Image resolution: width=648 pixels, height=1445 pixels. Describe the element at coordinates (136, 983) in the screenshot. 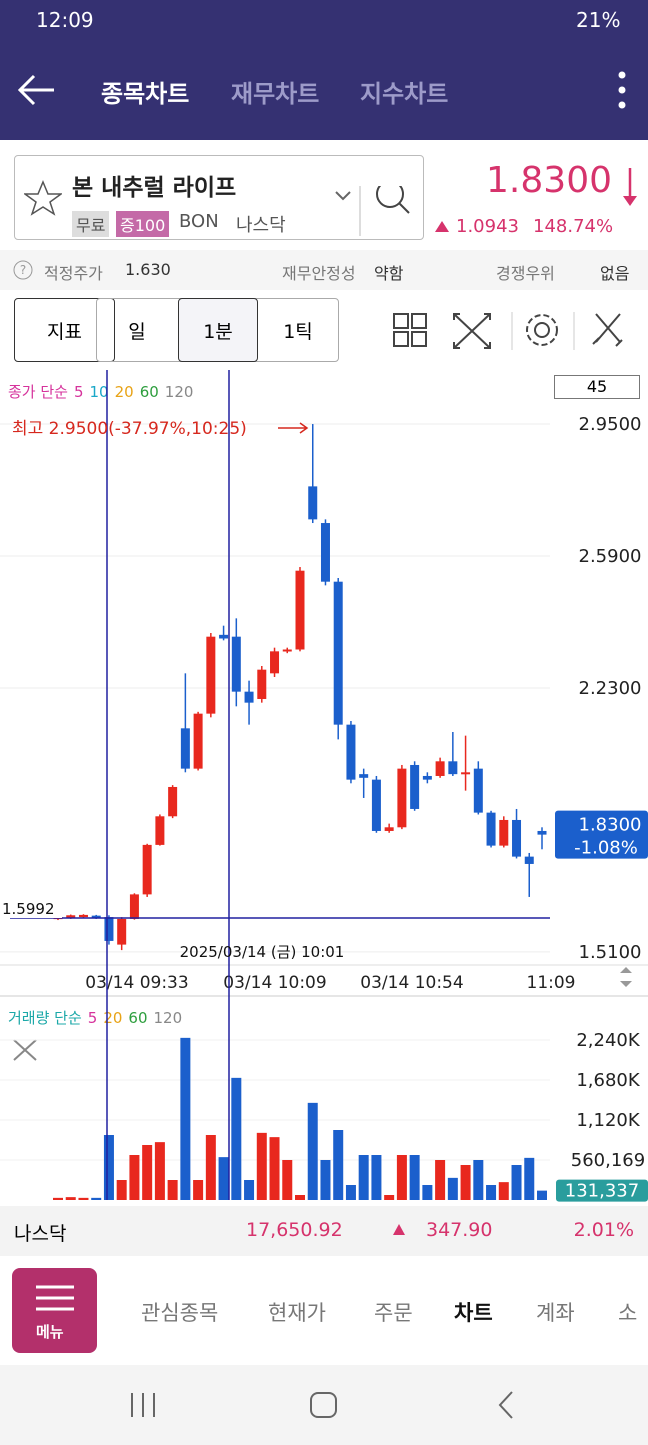

I see `x-tick-label: 03/14 09:33` at that location.